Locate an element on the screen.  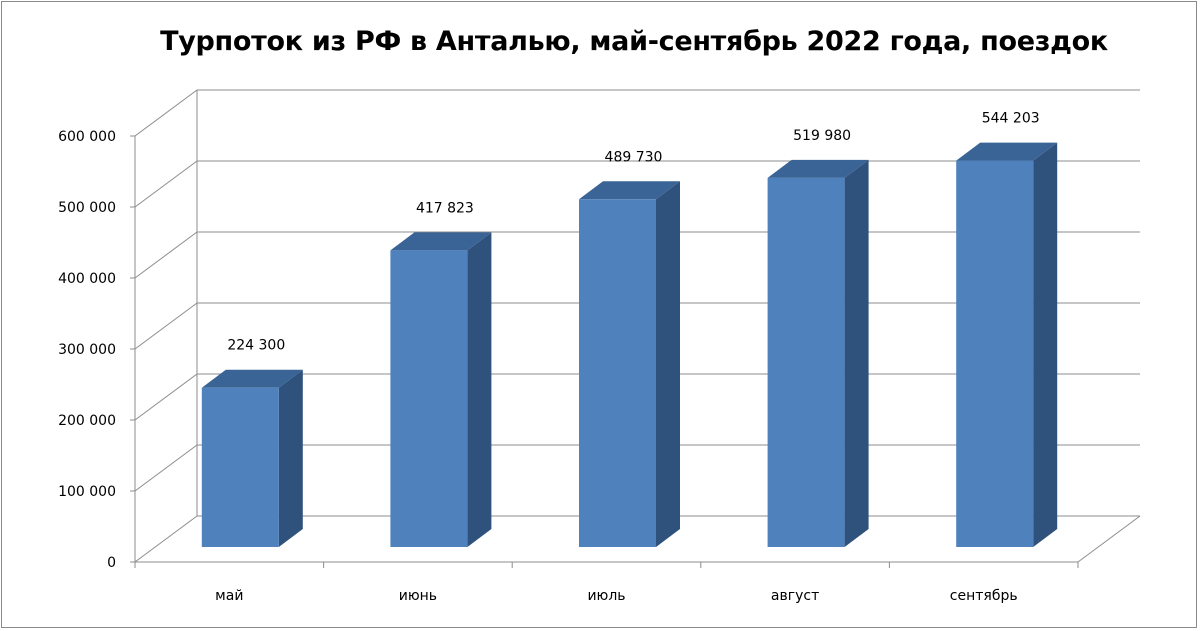
x-tick-label: май is located at coordinates (229, 596).